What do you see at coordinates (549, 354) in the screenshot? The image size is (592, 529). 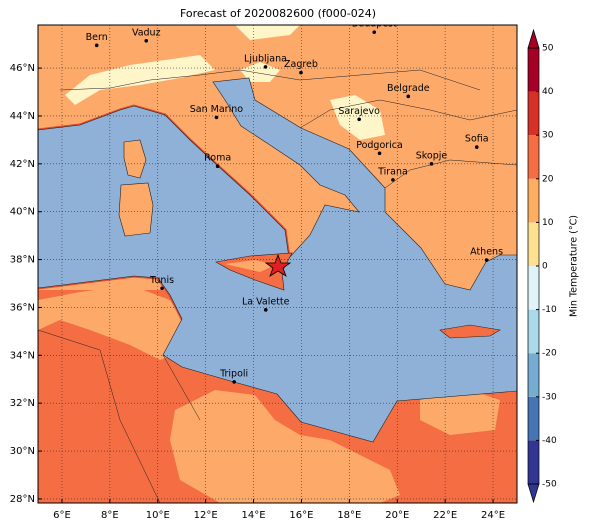 I see `colorbar-tick-label: -20` at bounding box center [549, 354].